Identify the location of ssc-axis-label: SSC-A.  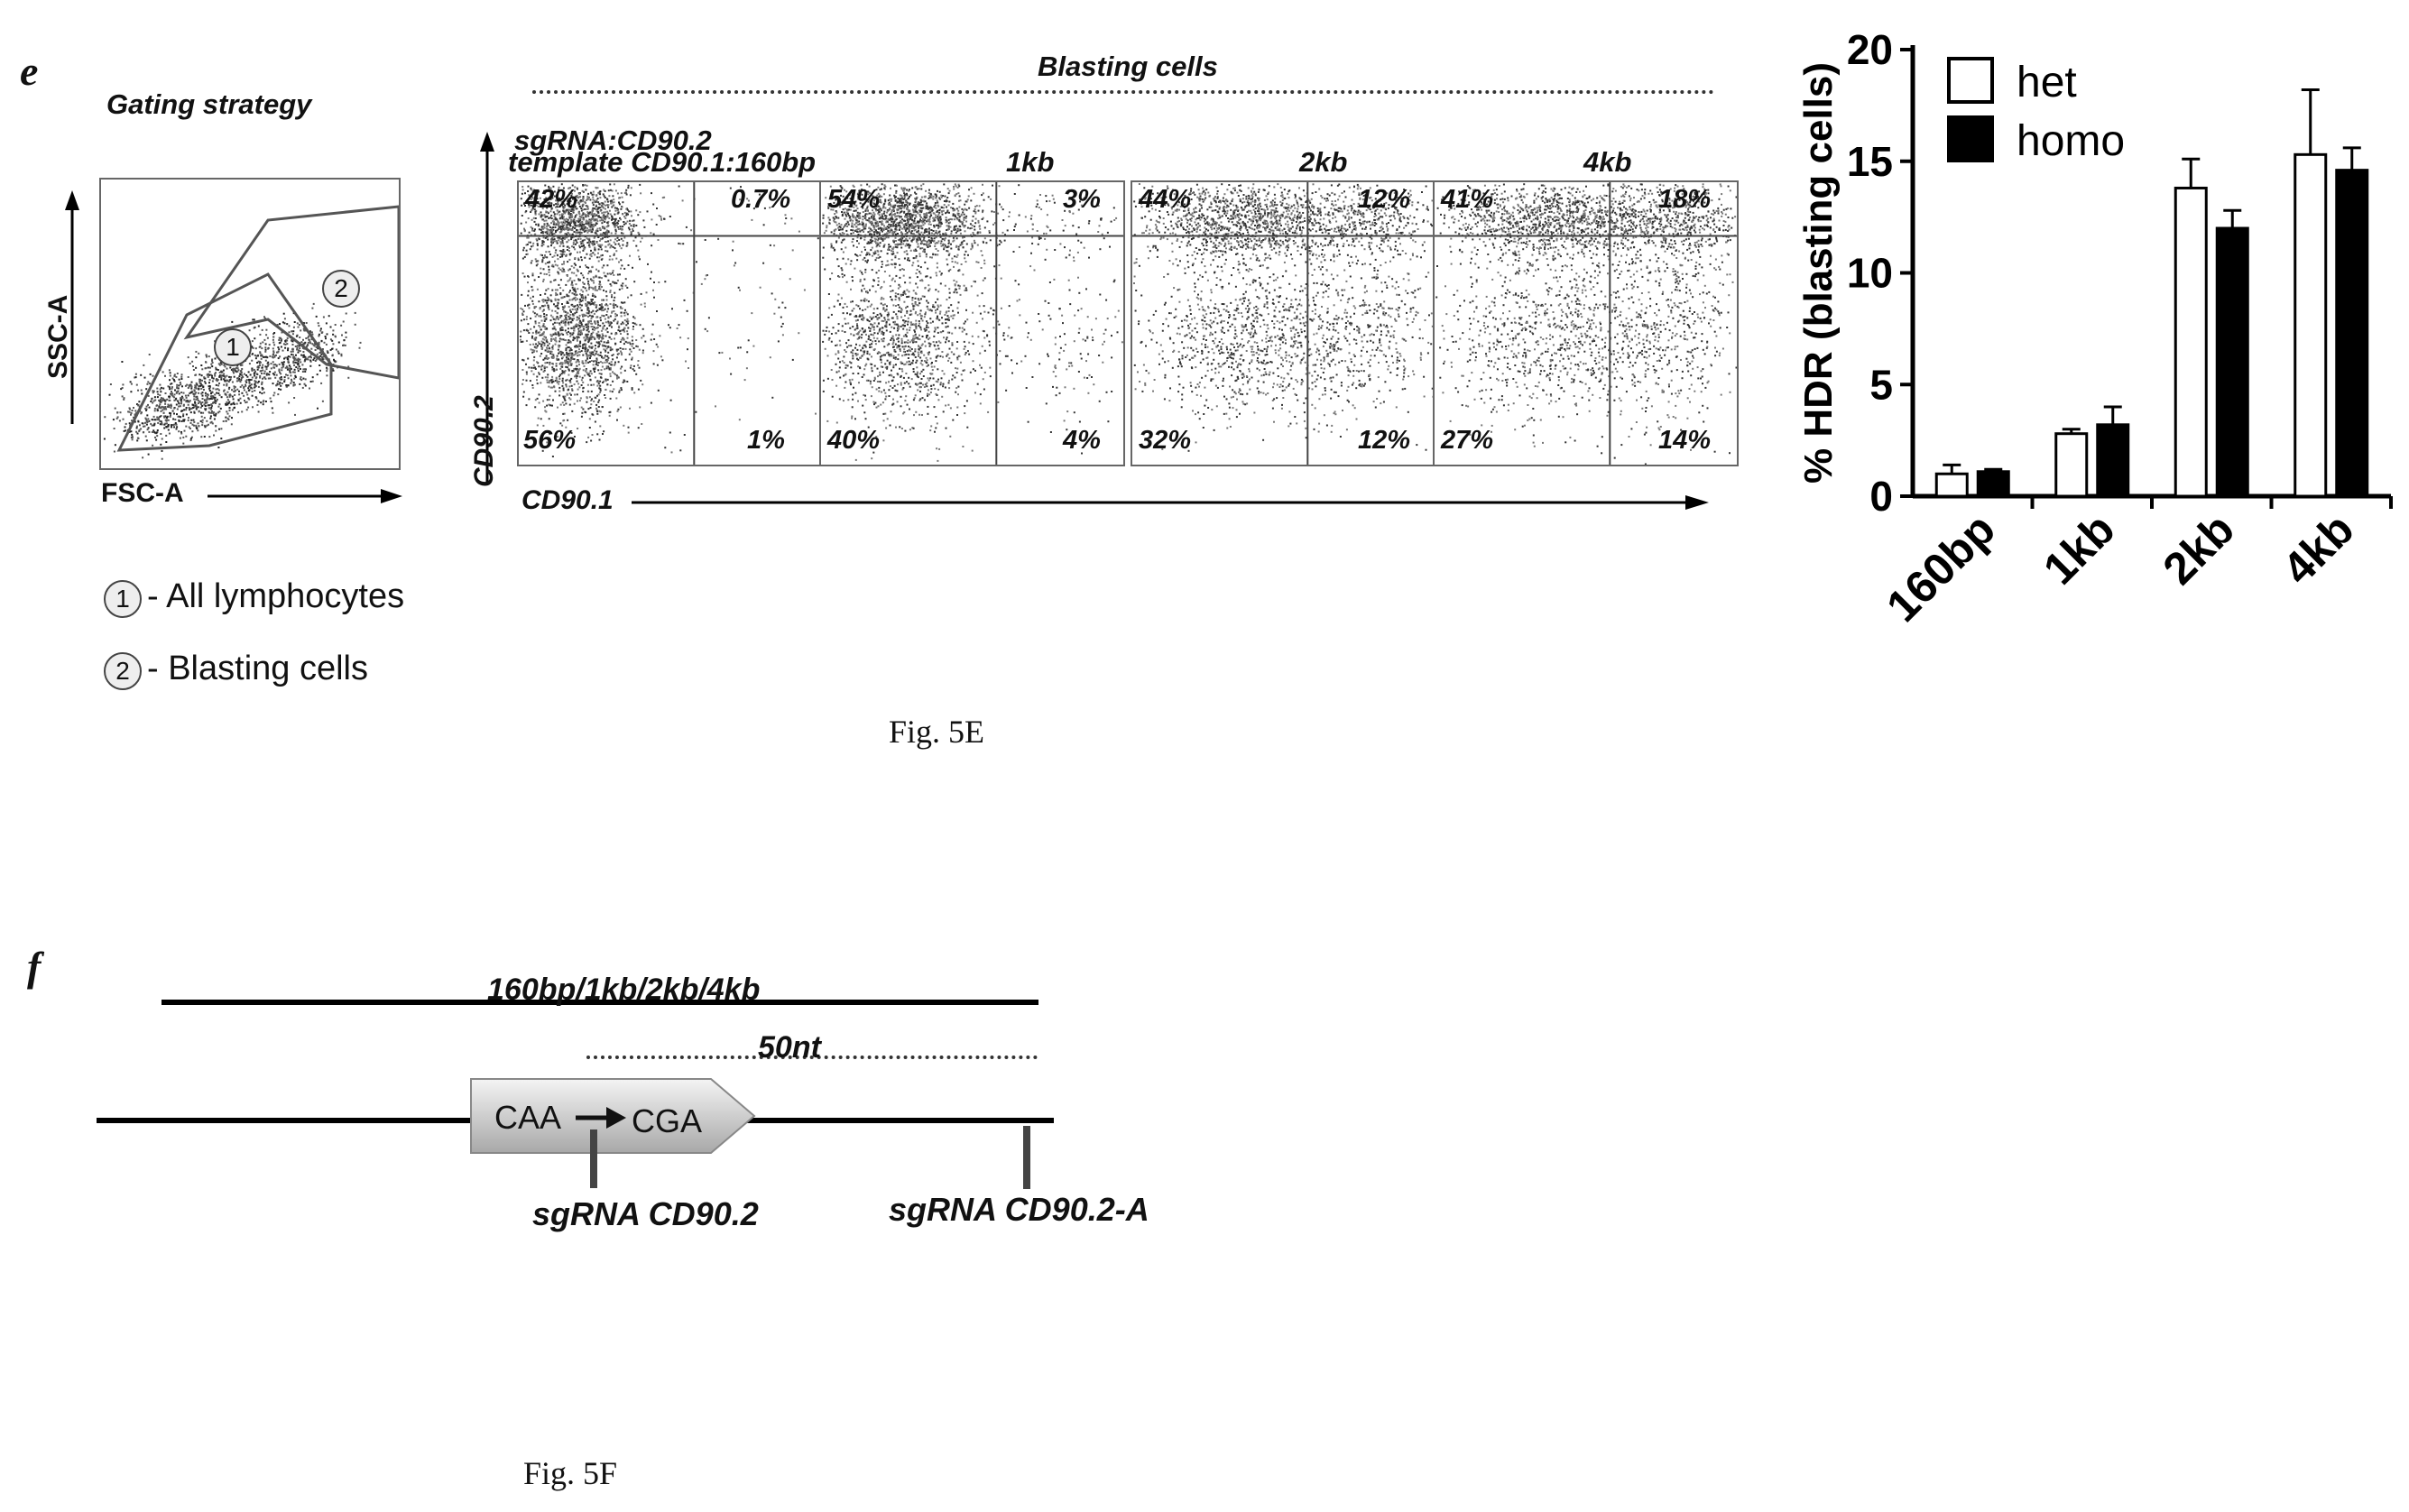
(58, 336).